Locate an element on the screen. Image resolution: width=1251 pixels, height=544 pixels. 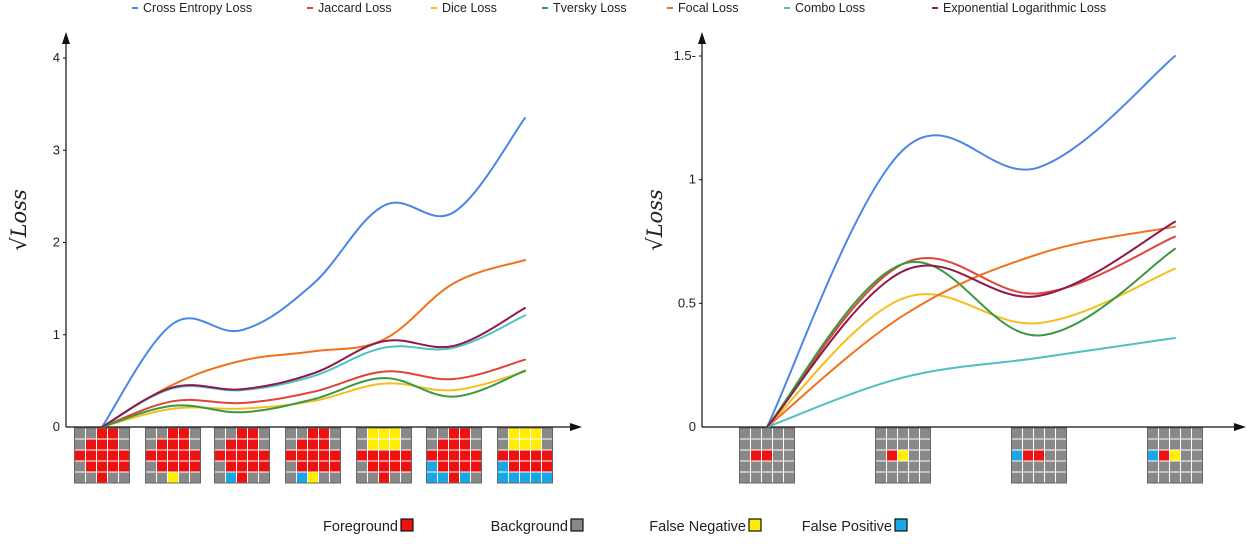
bottom-legend-swatch is located at coordinates (407, 525).